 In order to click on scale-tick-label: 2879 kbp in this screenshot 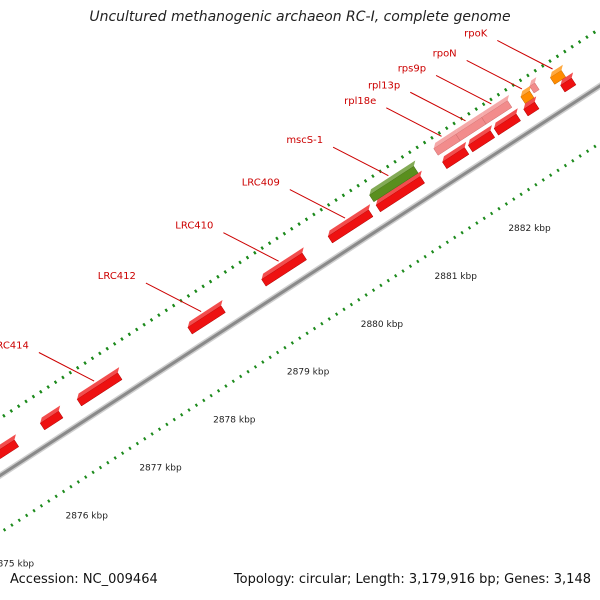, I will do `click(308, 373)`.